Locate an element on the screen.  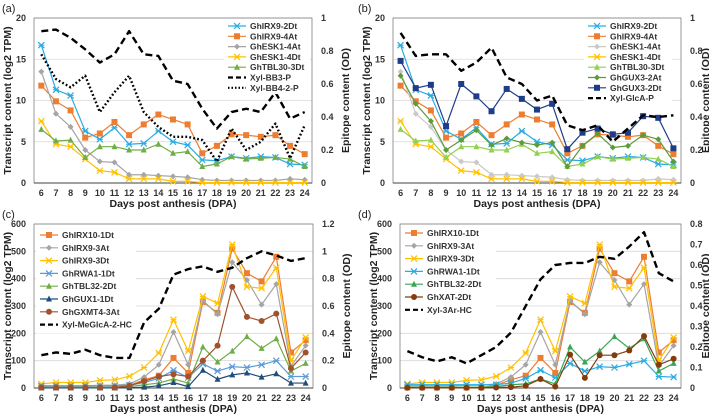
y-tick-label: 500 is located at coordinates (18, 251).